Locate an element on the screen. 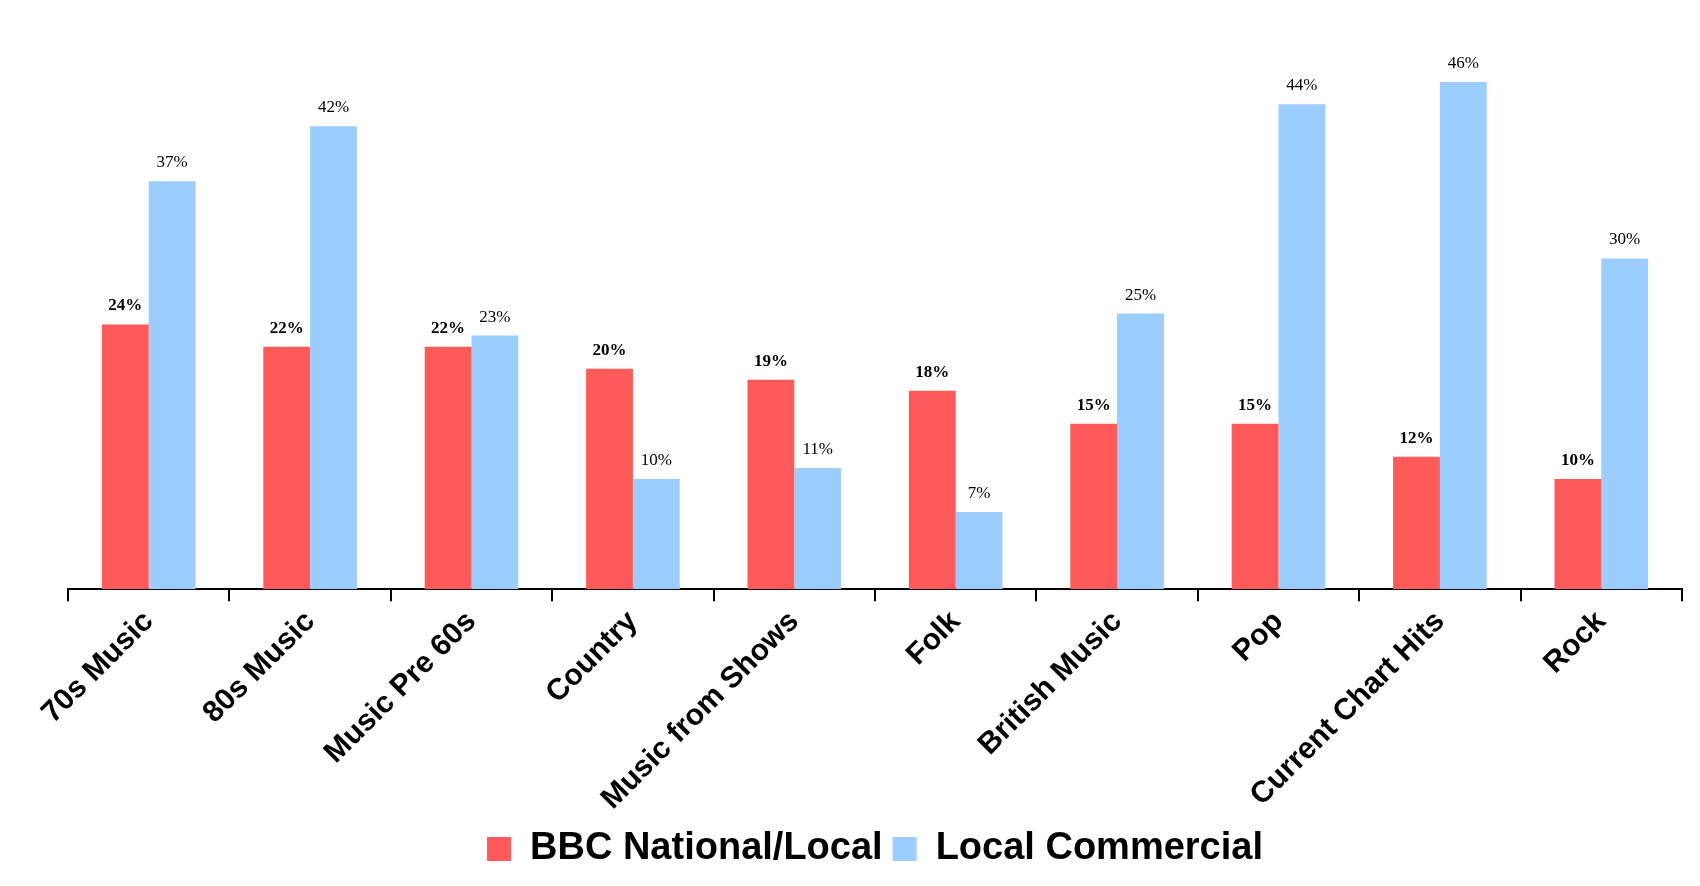 The height and width of the screenshot is (886, 1700). x-tick-label: Pop is located at coordinates (1257, 635).